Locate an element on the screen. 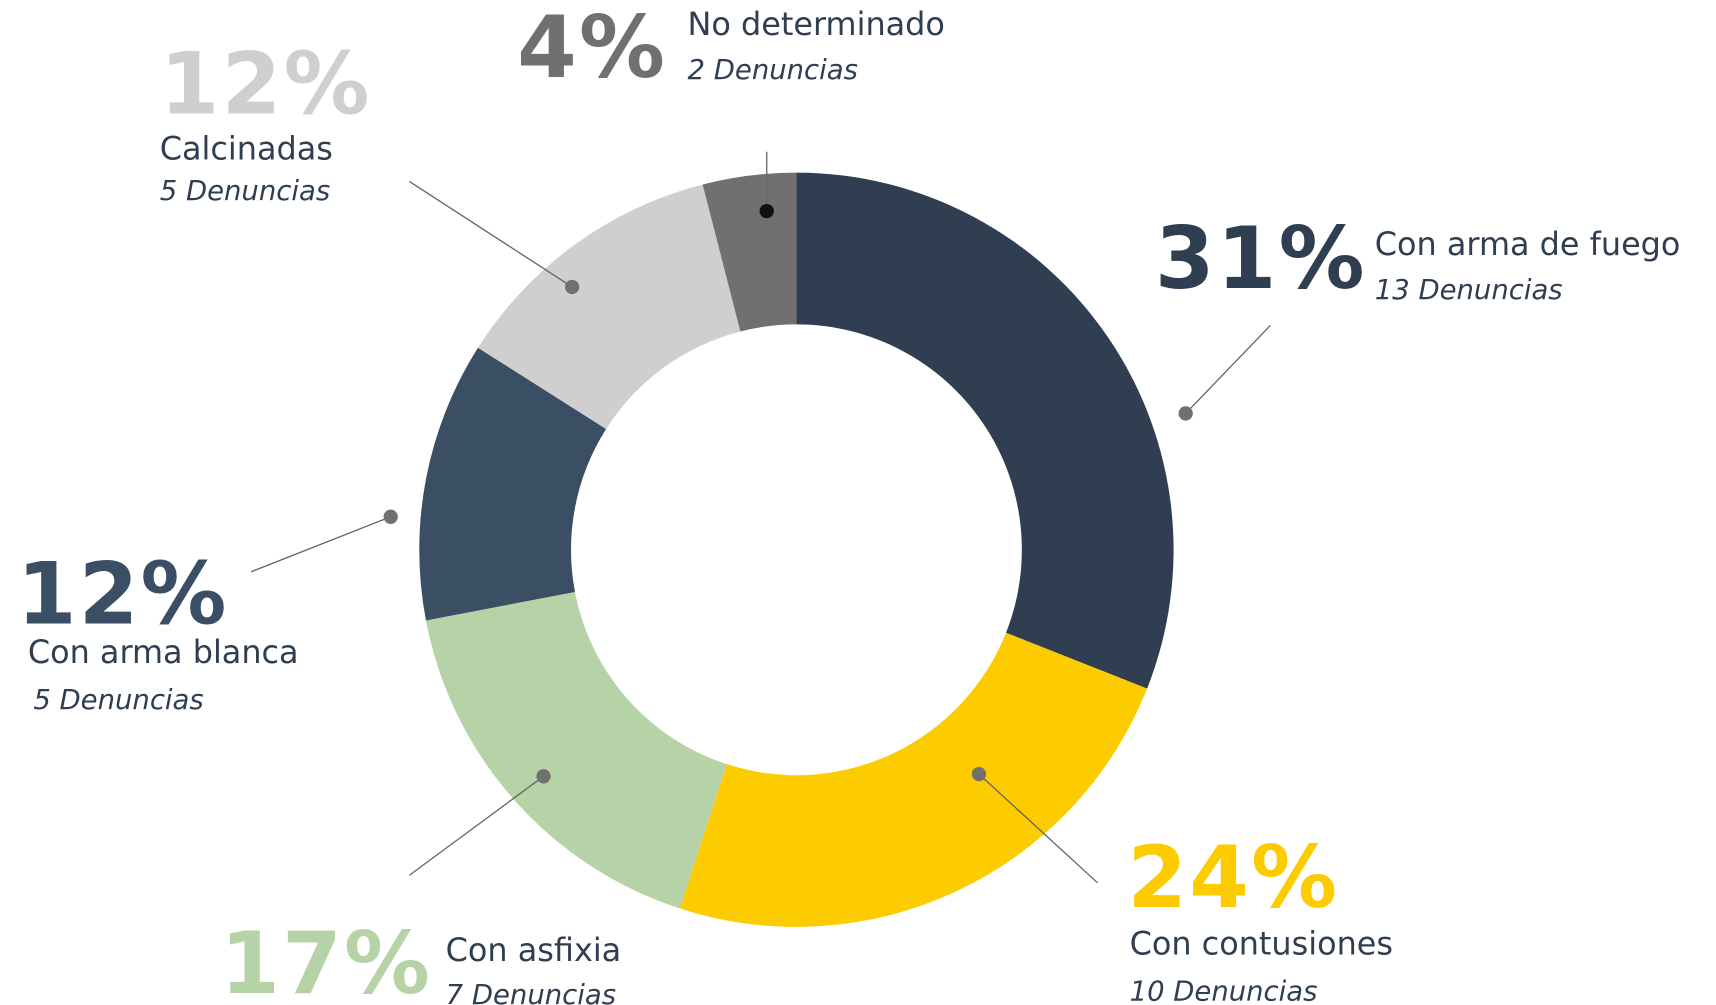 The height and width of the screenshot is (1005, 1716). percent-label: 4% is located at coordinates (592, 49).